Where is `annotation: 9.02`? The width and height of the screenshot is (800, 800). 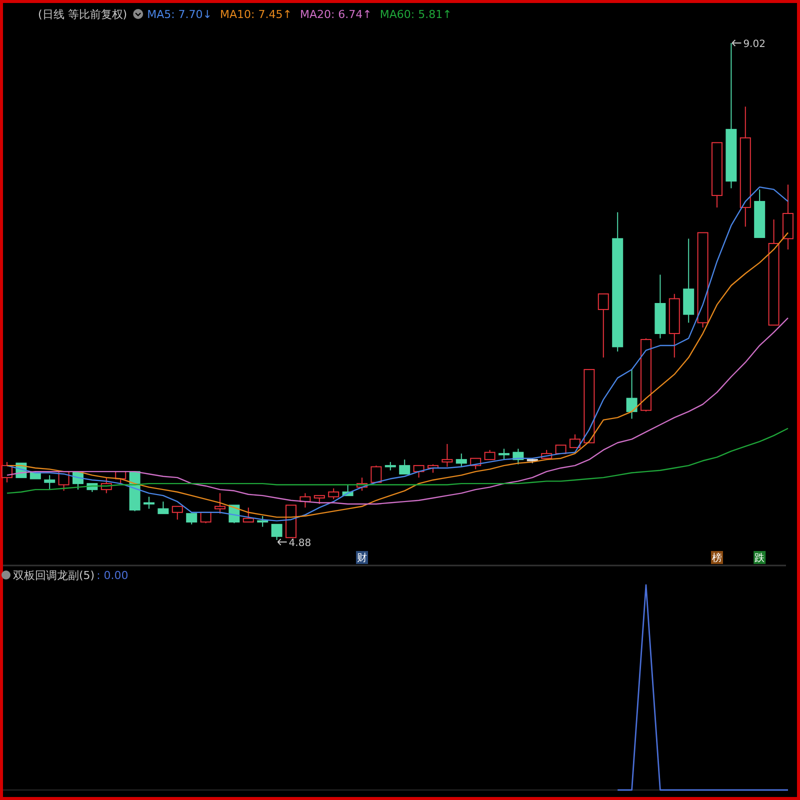
annotation: 9.02 is located at coordinates (754, 44).